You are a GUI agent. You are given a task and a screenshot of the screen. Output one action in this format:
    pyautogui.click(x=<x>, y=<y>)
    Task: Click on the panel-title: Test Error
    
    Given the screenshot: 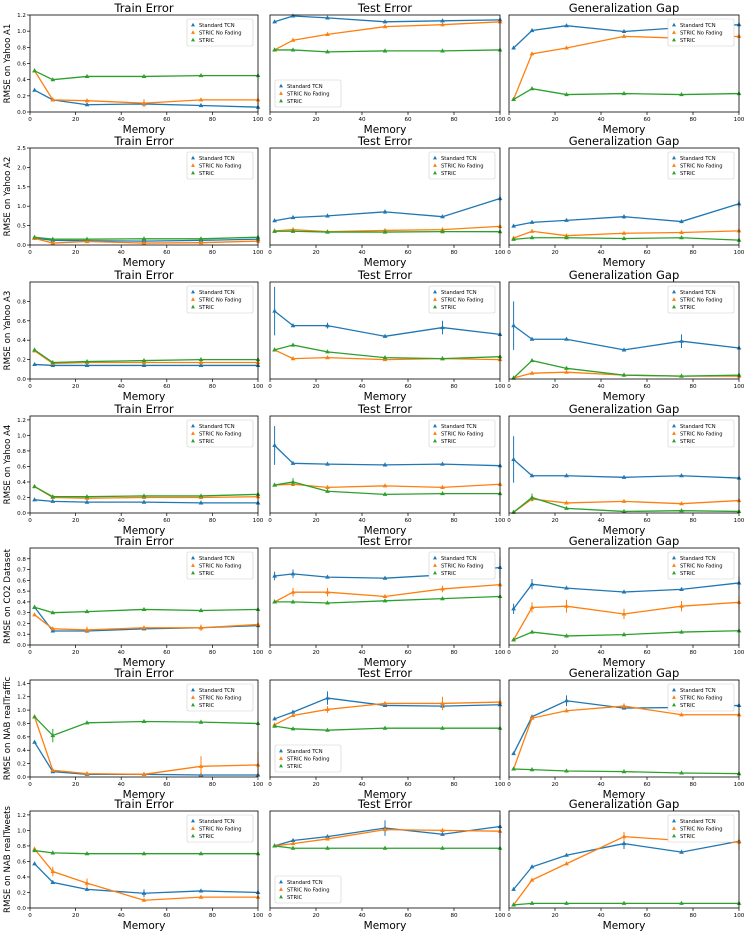 What is the action you would take?
    pyautogui.click(x=385, y=541)
    